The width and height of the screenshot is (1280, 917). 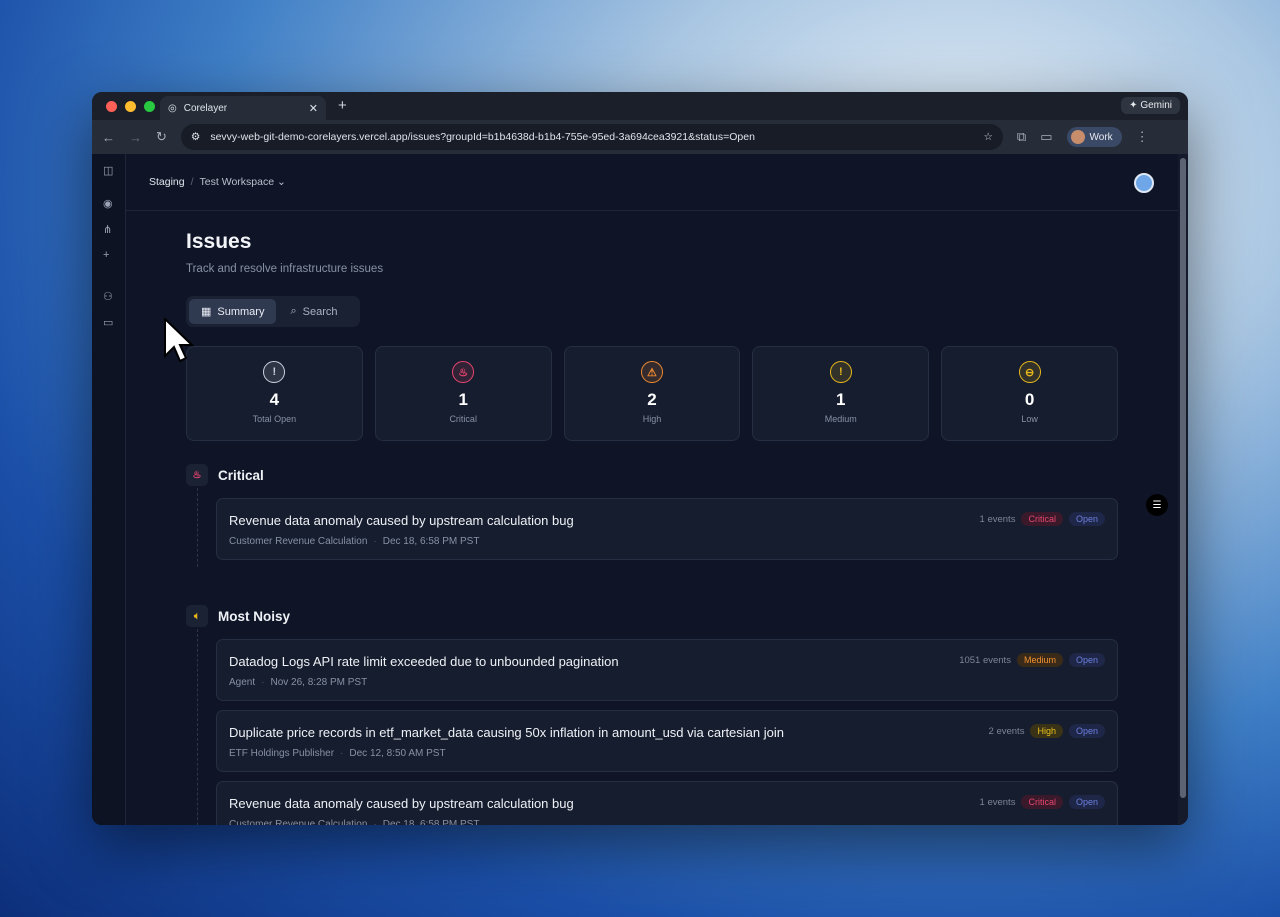 What do you see at coordinates (652, 419) in the screenshot?
I see `stat-label: High` at bounding box center [652, 419].